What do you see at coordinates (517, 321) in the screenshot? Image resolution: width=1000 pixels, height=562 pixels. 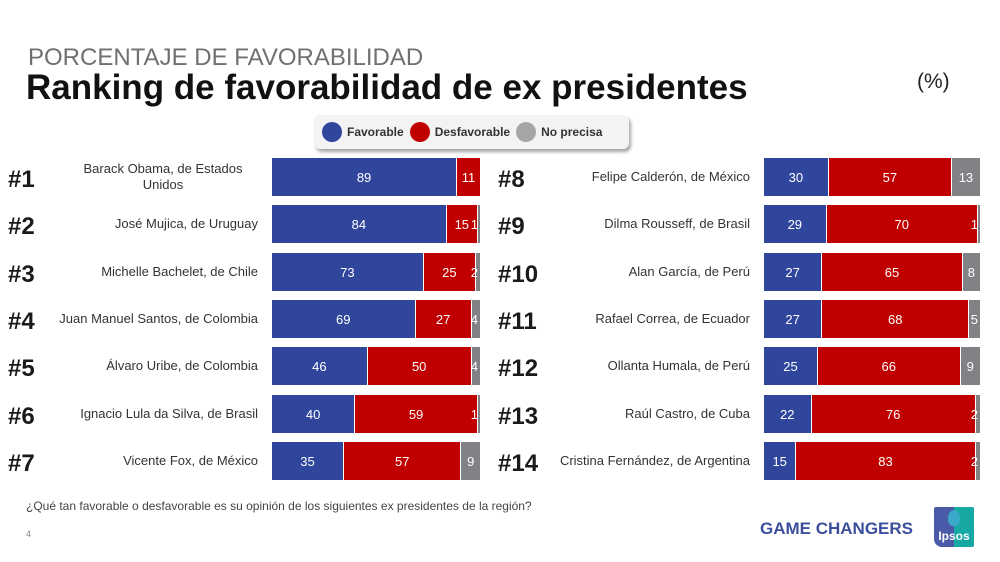 I see `rank-label: #11` at bounding box center [517, 321].